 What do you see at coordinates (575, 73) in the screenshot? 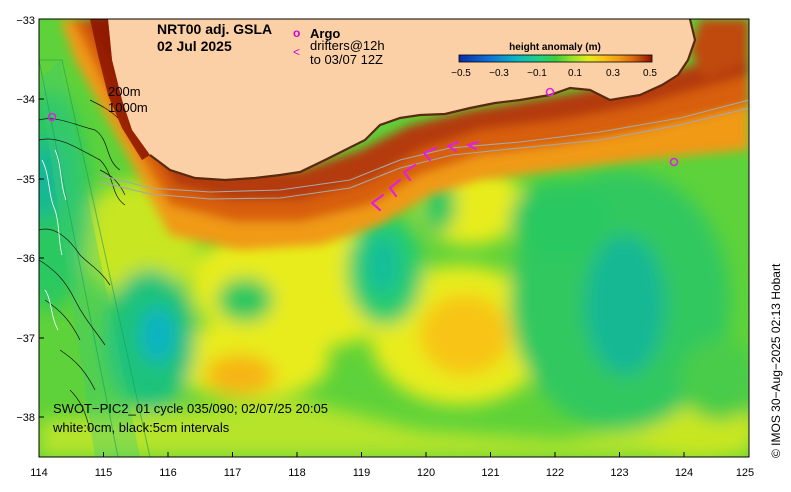
I see `colorbar-tick: 0.1` at bounding box center [575, 73].